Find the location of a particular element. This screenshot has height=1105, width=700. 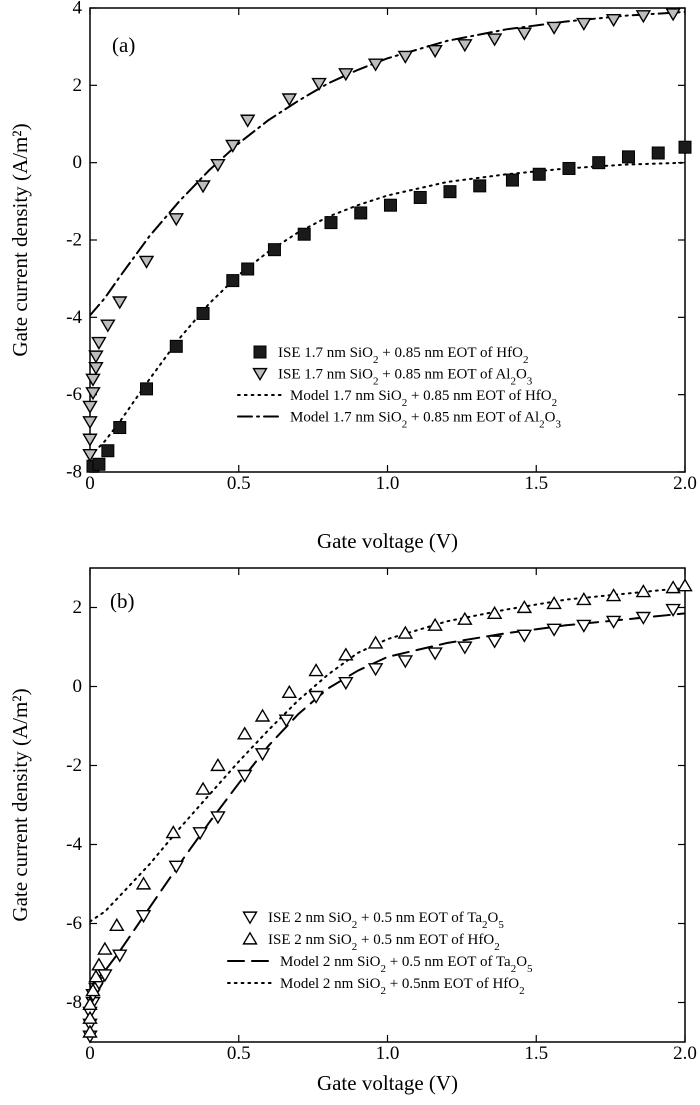

y-tick-label: -2 is located at coordinates (74, 765).